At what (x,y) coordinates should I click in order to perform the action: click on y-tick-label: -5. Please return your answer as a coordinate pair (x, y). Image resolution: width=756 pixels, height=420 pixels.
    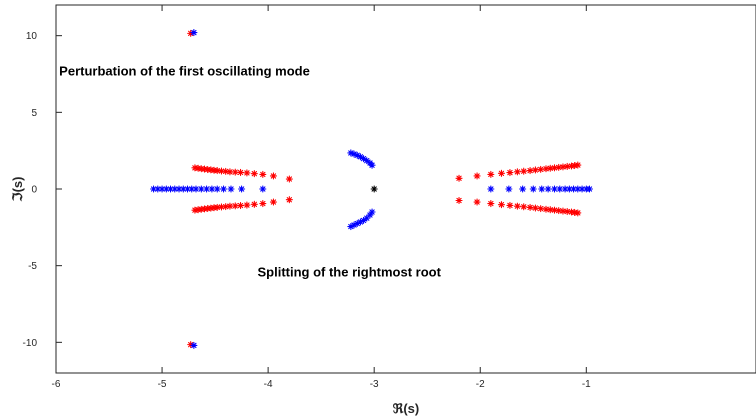
    Looking at the image, I should click on (32, 266).